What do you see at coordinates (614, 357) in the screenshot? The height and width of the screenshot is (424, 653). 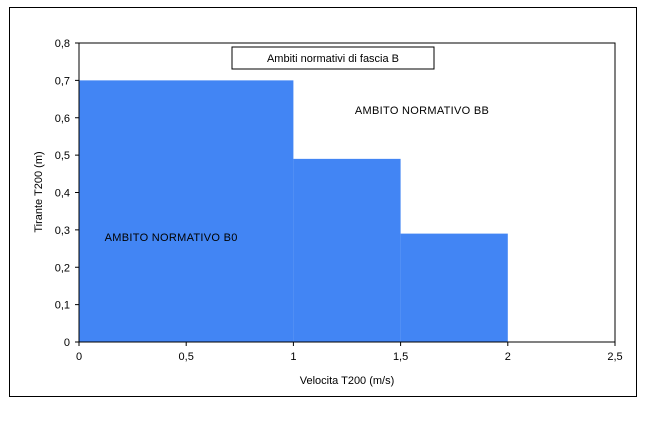 I see `x-tick-label: 2,5` at bounding box center [614, 357].